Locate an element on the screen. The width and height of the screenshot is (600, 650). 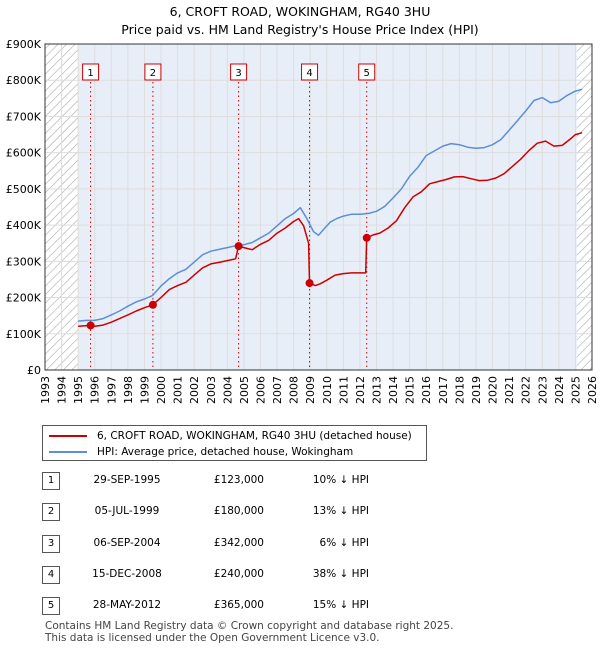
x-tick-label: 1994 is located at coordinates (62, 390).